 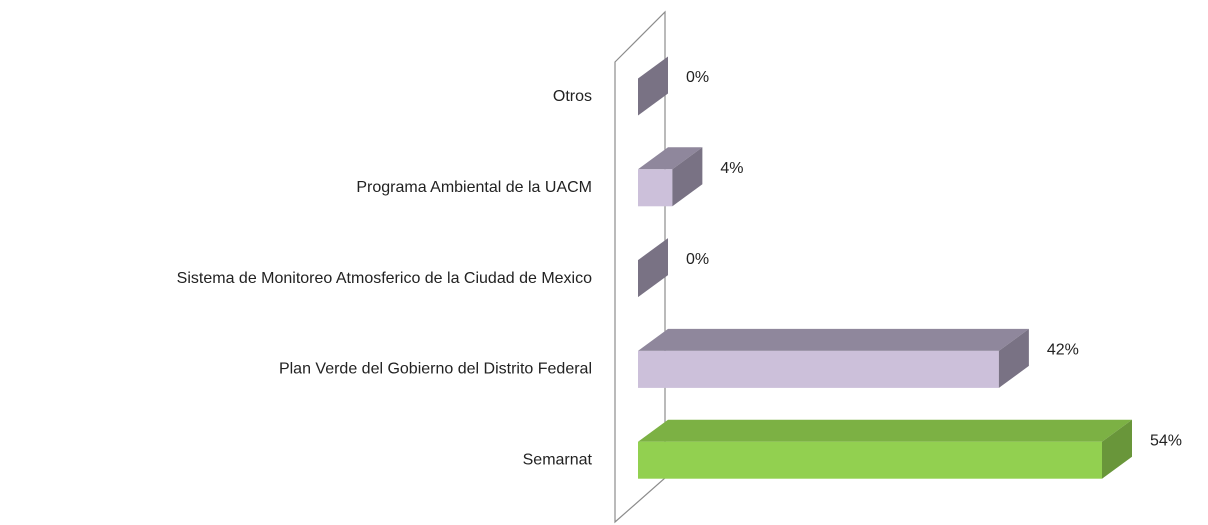 What do you see at coordinates (558, 459) in the screenshot?
I see `category-label: Semarnat` at bounding box center [558, 459].